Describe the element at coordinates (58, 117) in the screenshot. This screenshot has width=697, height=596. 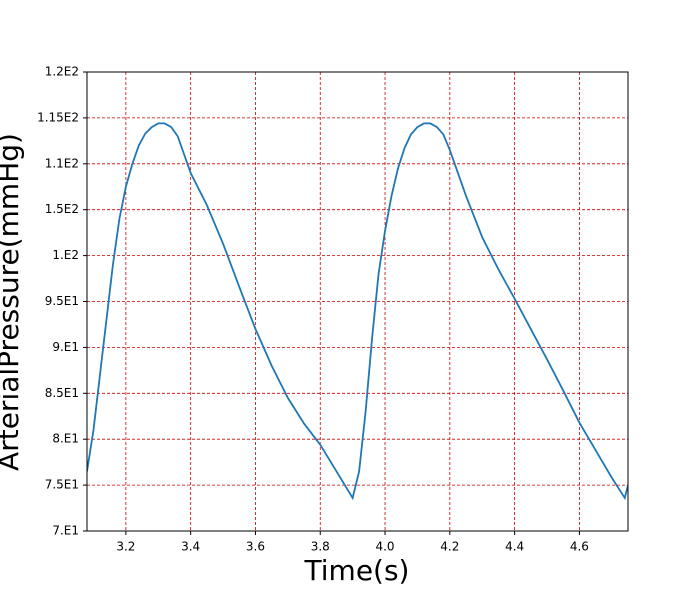
I see `y-tick-label: 1.15E2` at that location.